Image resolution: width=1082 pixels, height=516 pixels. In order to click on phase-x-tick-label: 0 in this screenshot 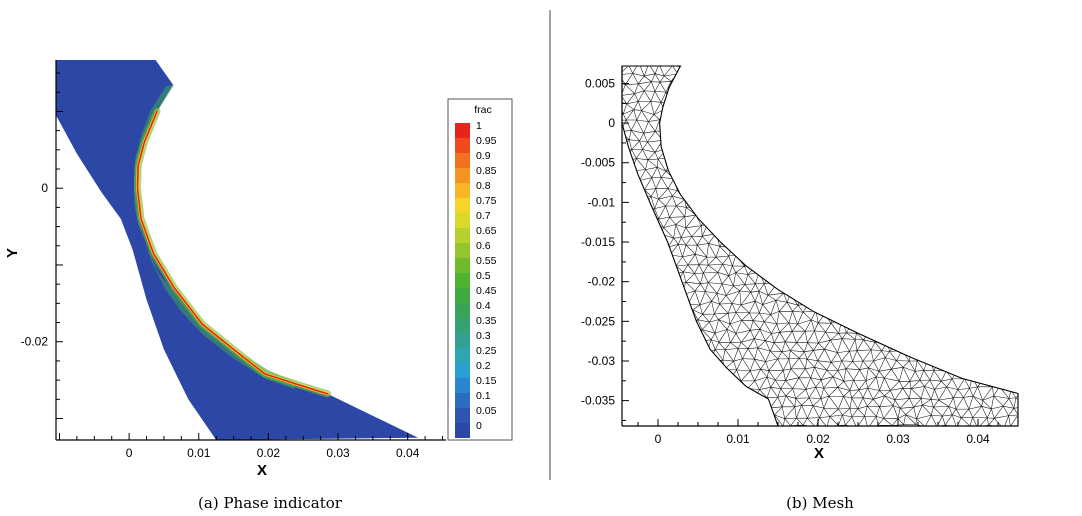, I will do `click(129, 453)`.